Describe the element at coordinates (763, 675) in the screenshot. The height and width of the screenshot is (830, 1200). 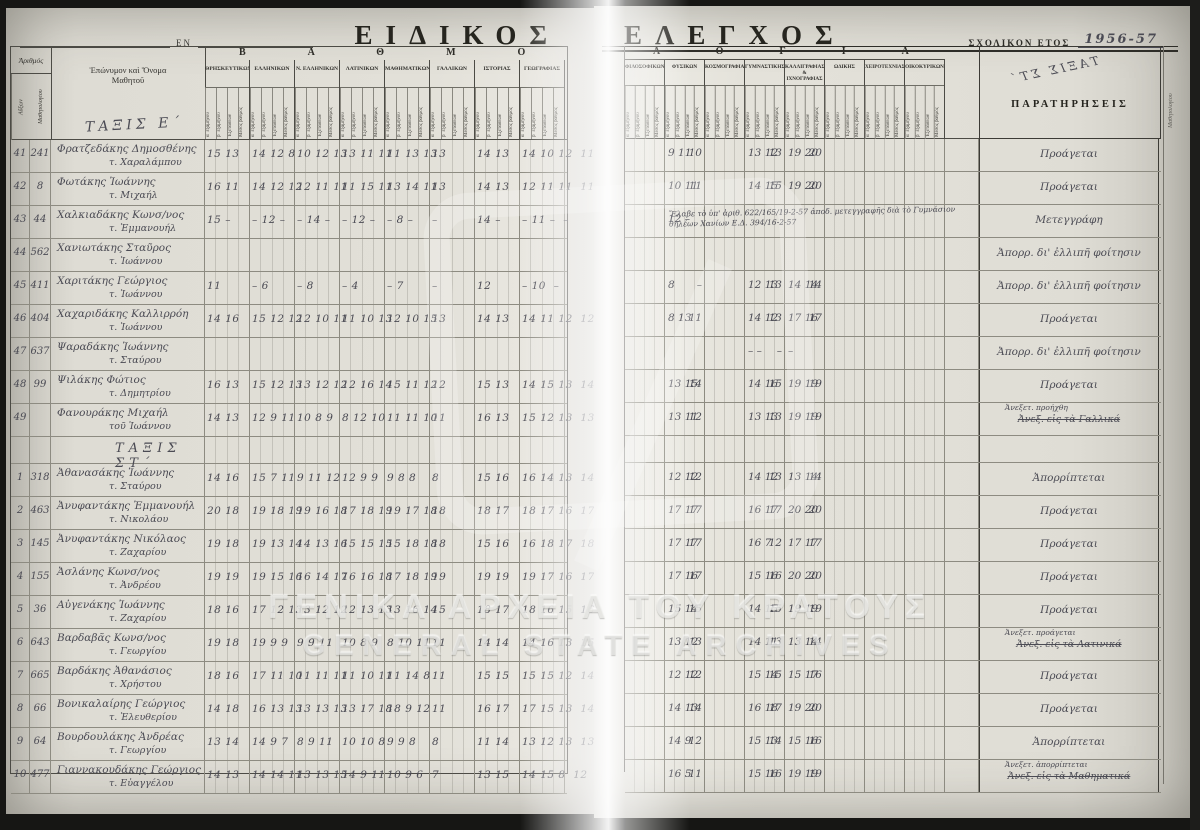
I see `grade-value: 15 14` at that location.